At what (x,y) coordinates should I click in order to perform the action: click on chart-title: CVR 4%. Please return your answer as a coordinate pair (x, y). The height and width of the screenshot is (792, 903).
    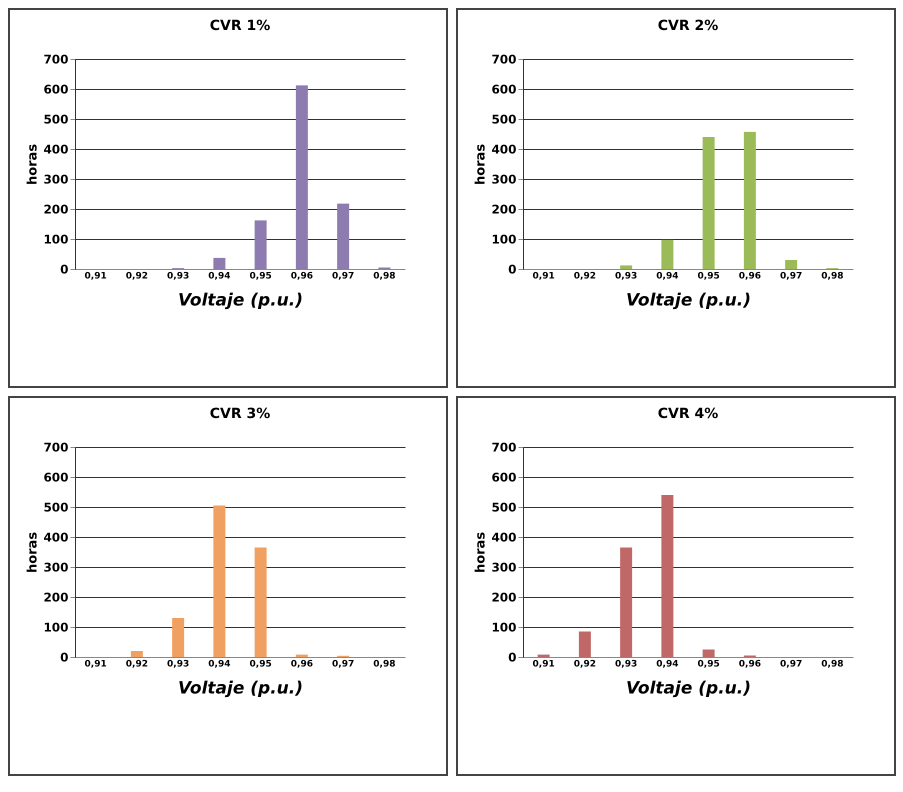
    Looking at the image, I should click on (688, 414).